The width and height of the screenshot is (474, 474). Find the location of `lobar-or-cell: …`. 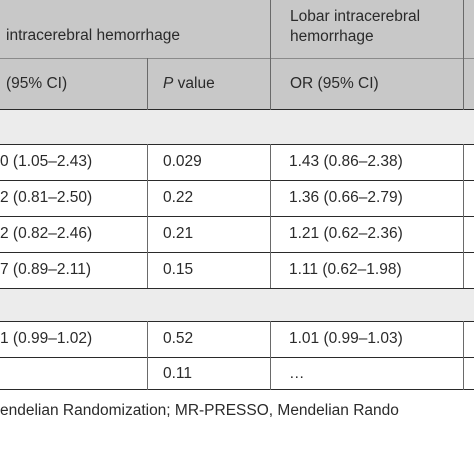

lobar-or-cell: … is located at coordinates (297, 373).